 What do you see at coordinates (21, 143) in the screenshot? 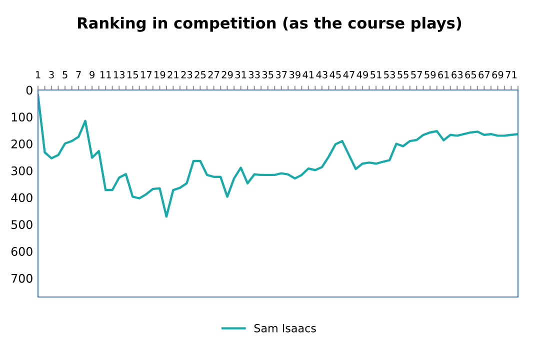
I see `y-tick-label: 200` at bounding box center [21, 143].